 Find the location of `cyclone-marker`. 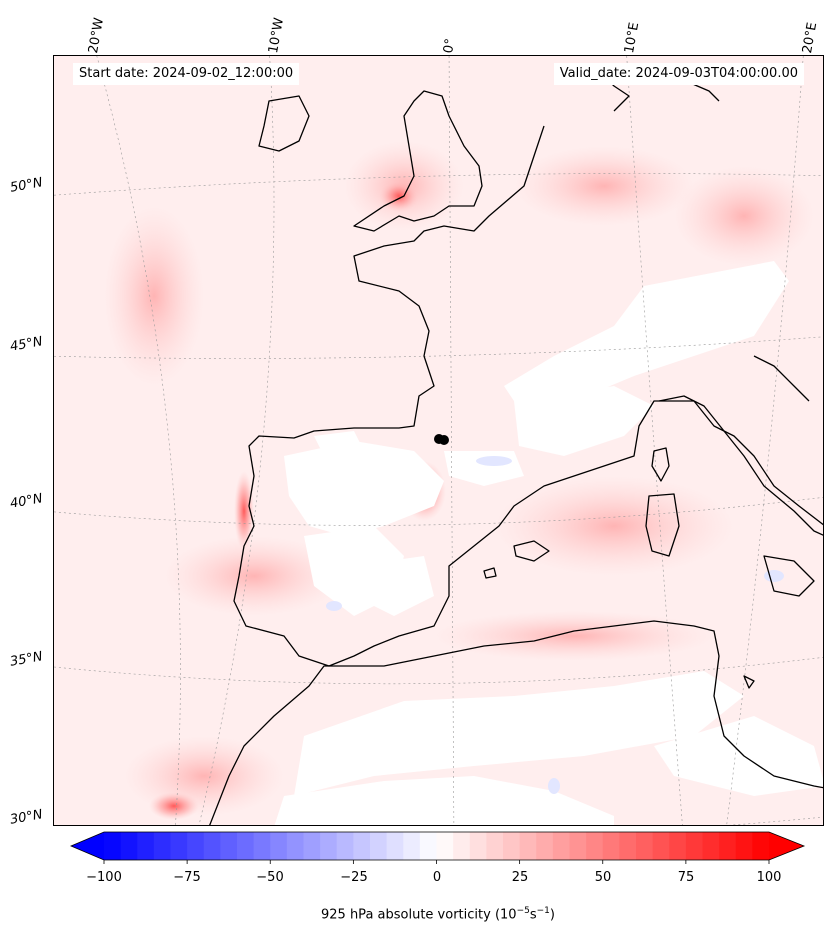

cyclone-marker is located at coordinates (441, 439).